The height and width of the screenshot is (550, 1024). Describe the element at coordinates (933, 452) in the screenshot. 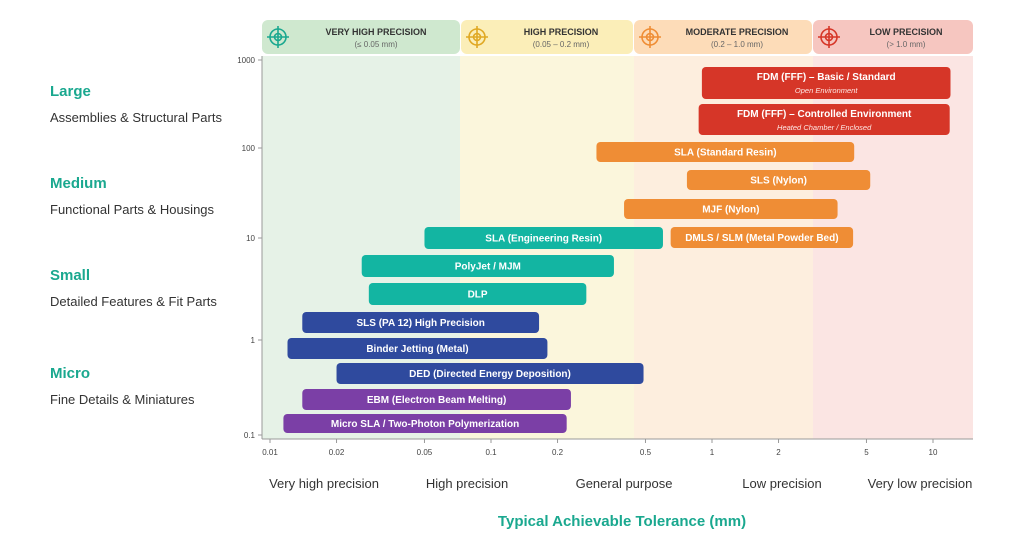

I see `x-tick-label: 10` at that location.